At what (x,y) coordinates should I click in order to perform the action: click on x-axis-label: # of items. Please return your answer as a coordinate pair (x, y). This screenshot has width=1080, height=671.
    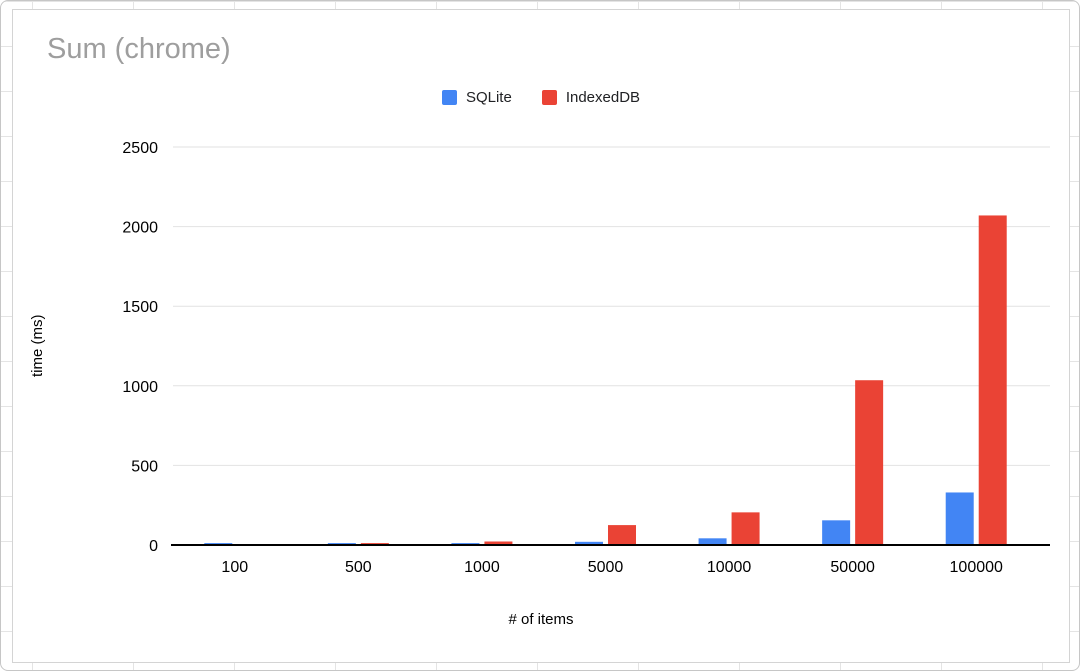
    Looking at the image, I should click on (541, 619).